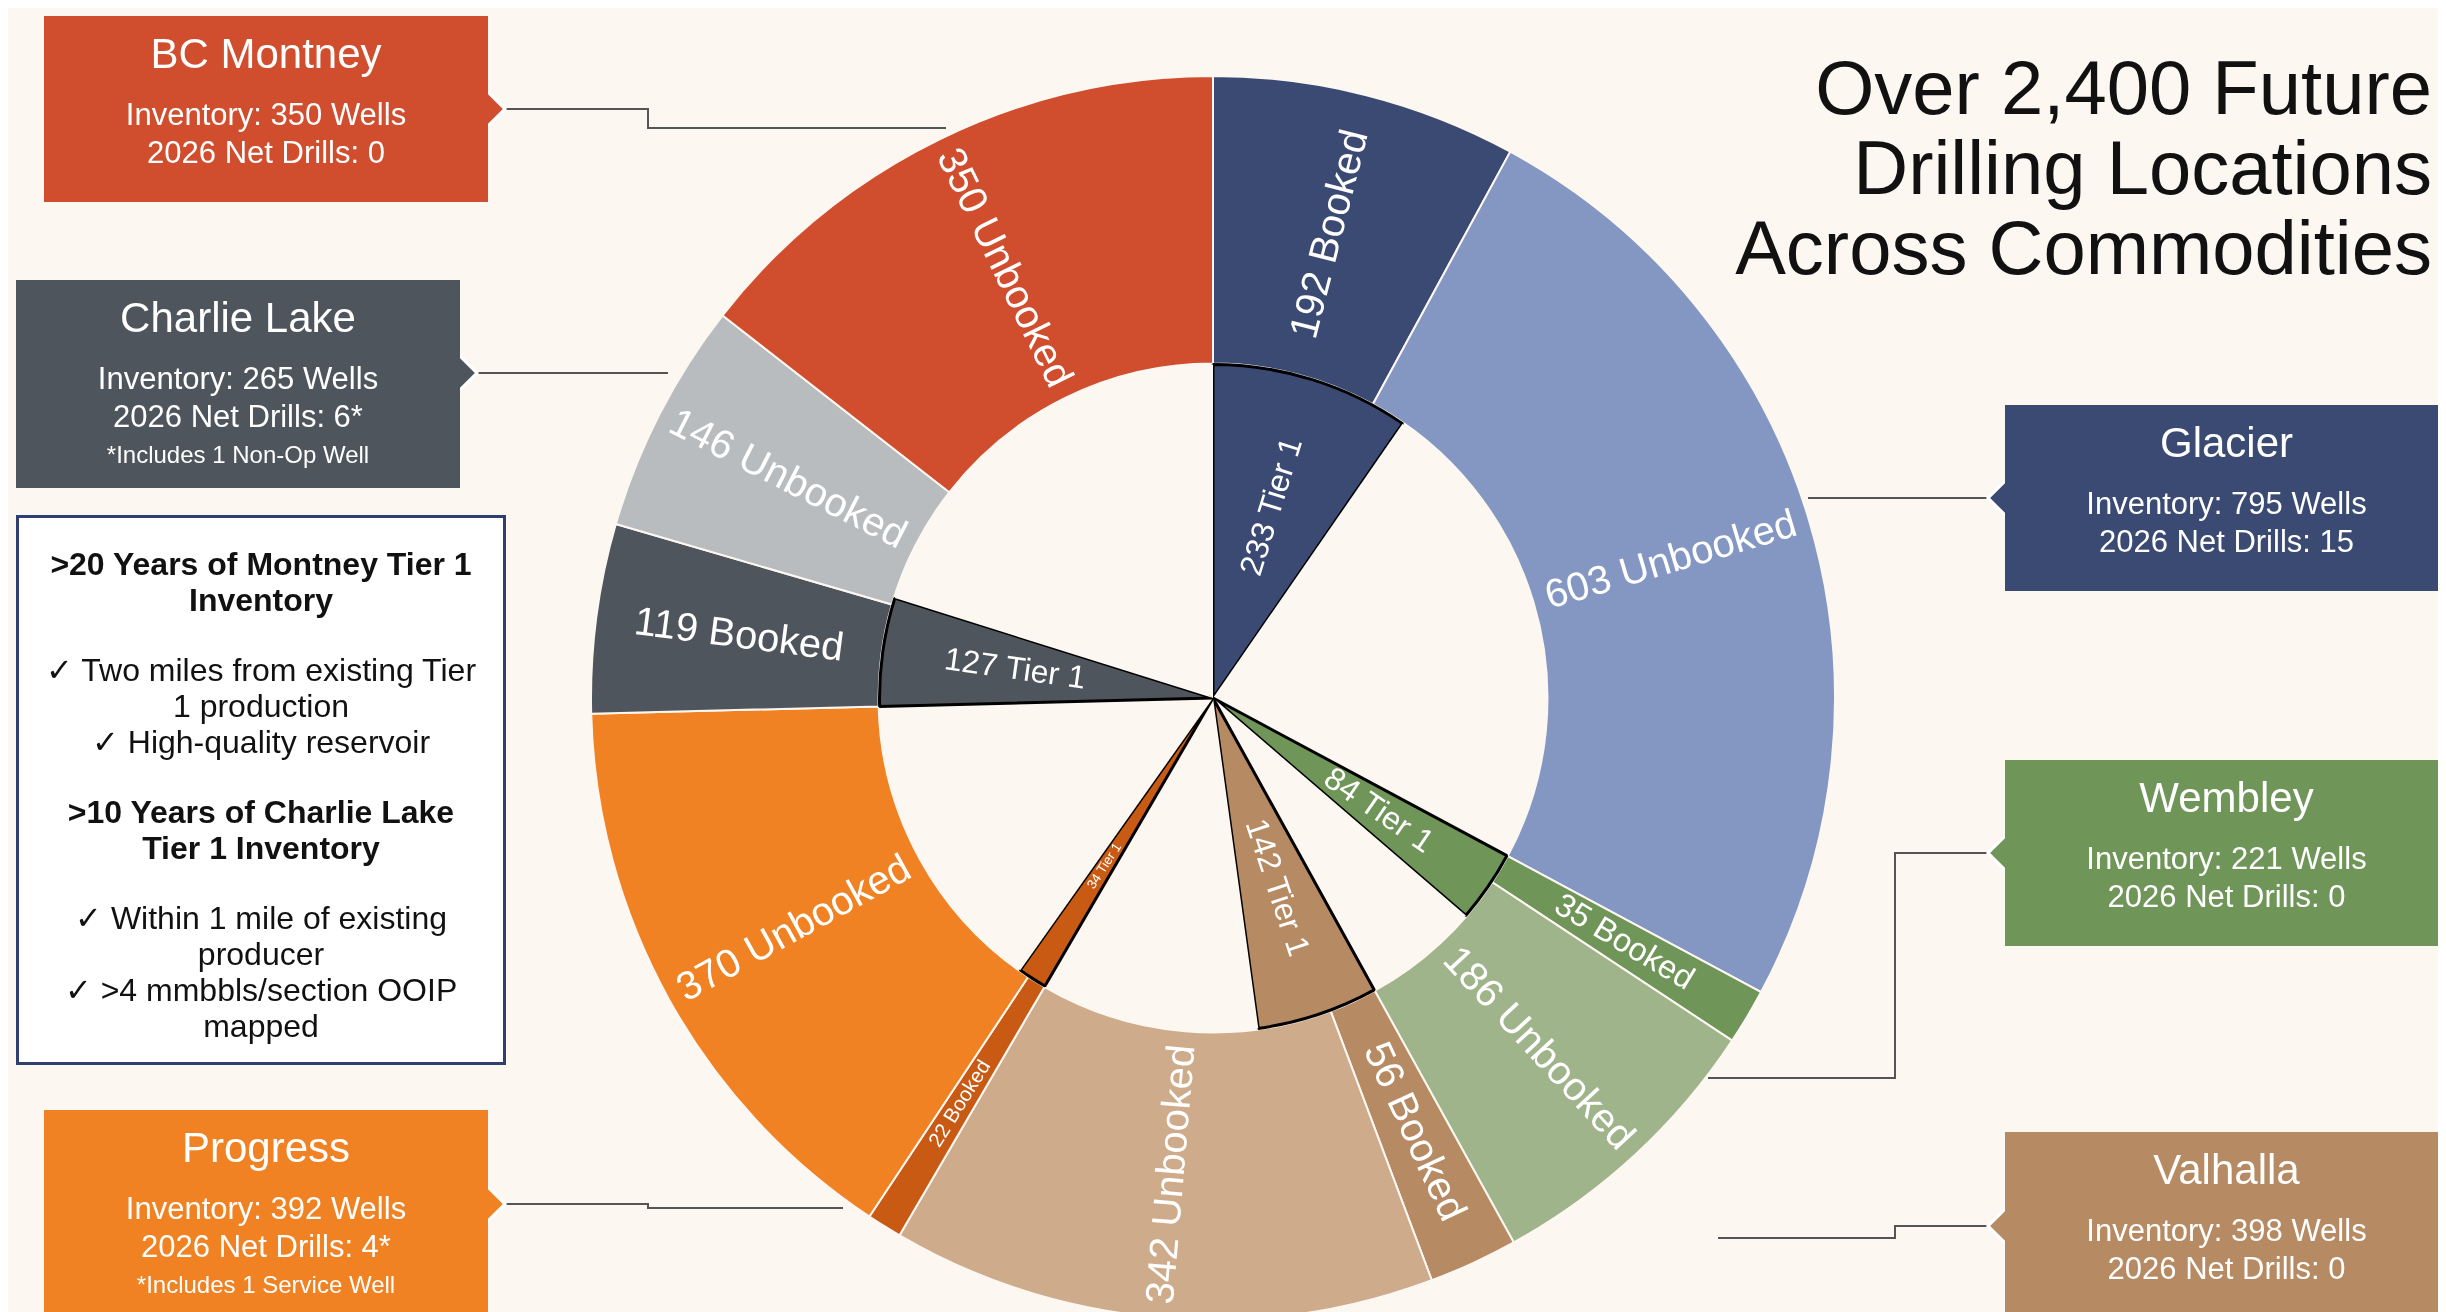  Describe the element at coordinates (1270, 506) in the screenshot. I see `slice-label: 233 Tier 1` at that location.